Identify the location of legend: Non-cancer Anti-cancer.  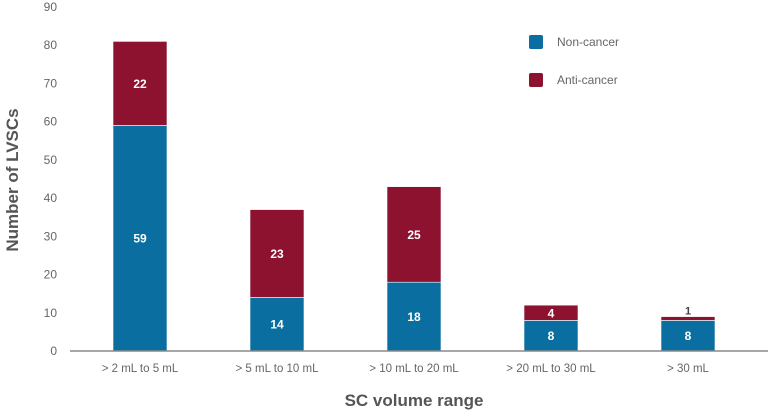
(574, 61).